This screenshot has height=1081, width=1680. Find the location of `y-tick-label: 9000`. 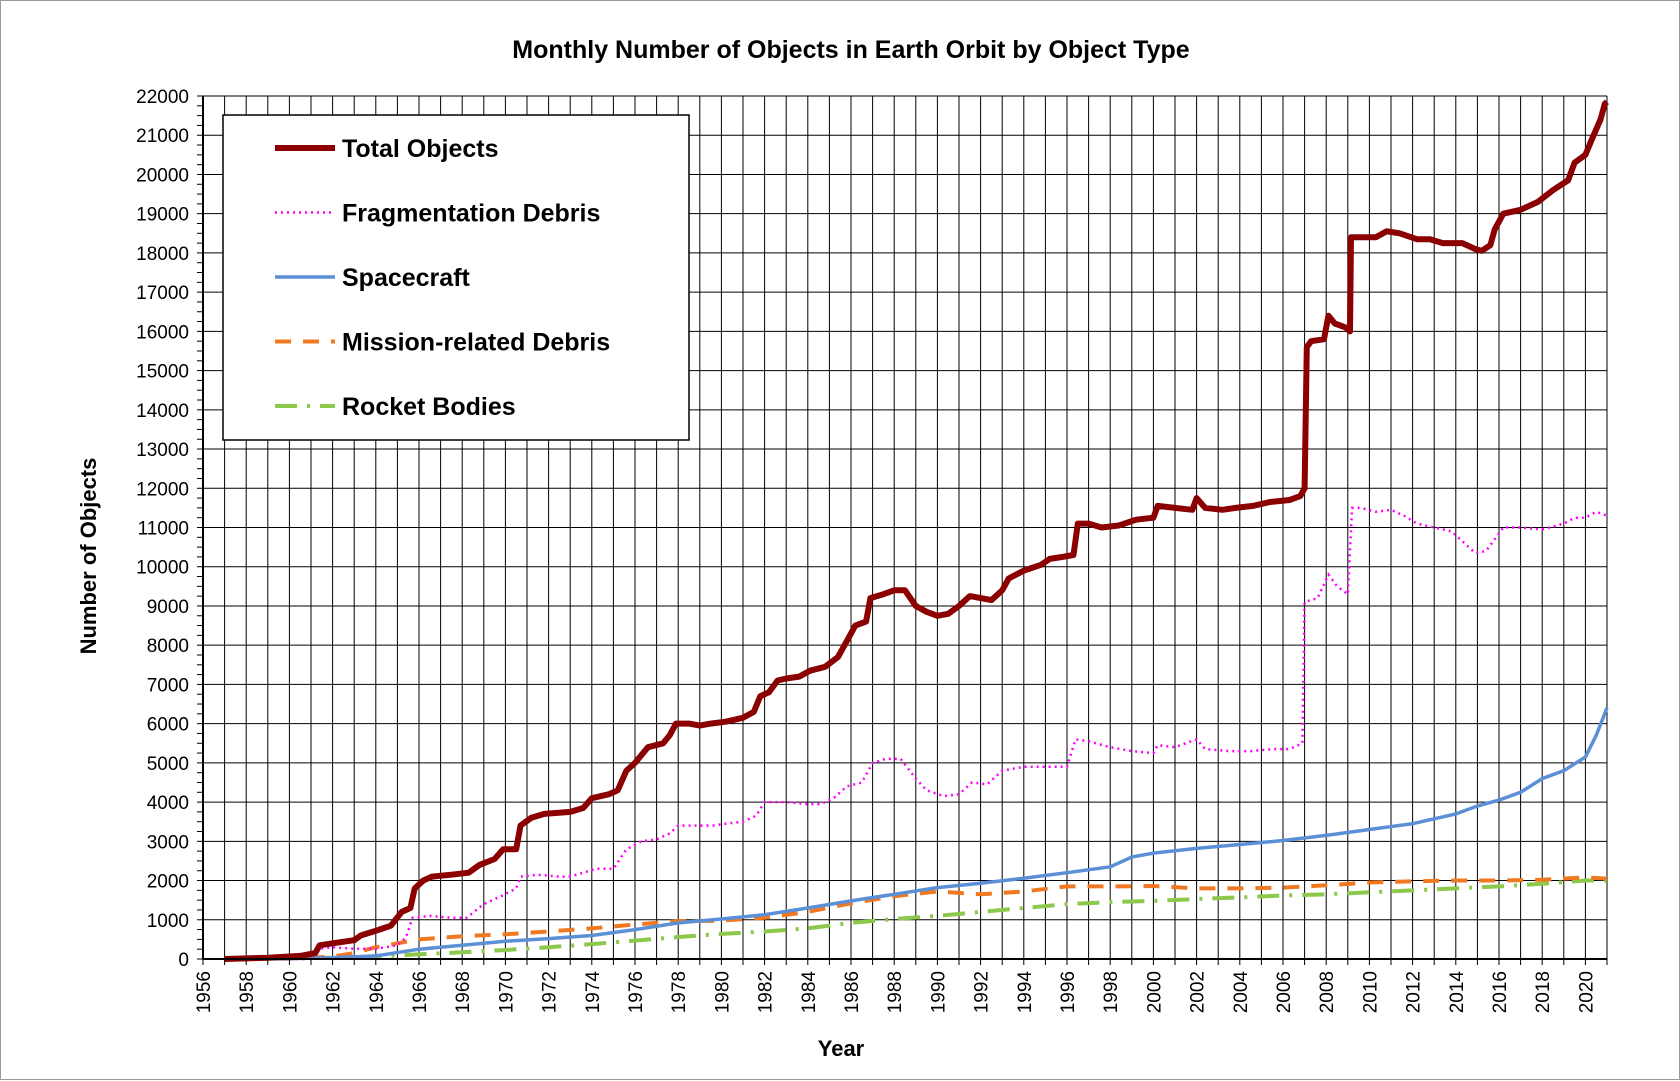

y-tick-label: 9000 is located at coordinates (168, 607).